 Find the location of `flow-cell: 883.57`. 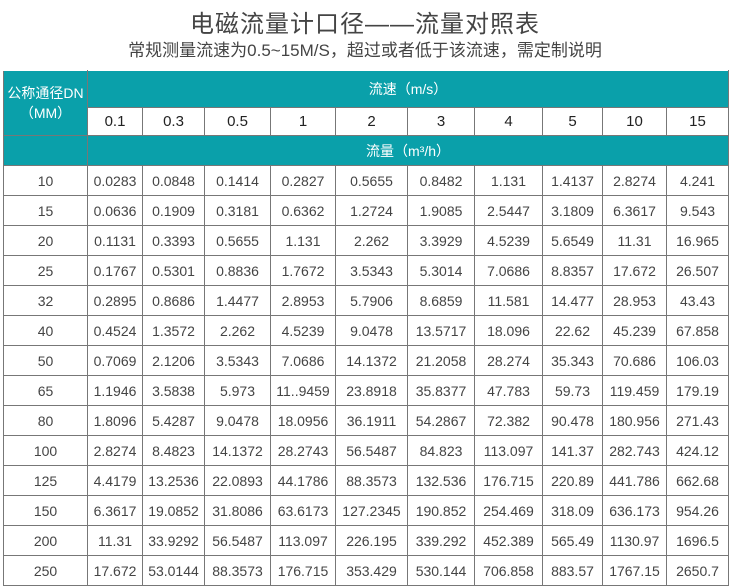

flow-cell: 883.57 is located at coordinates (572, 570).